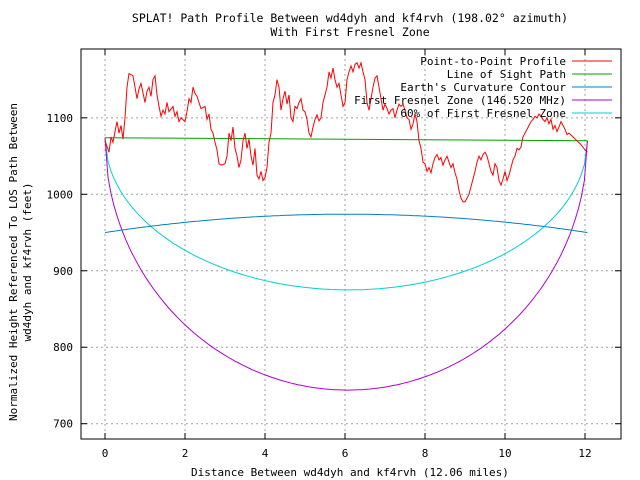 The image size is (640, 480). What do you see at coordinates (63, 347) in the screenshot?
I see `y-tick-label: 800` at bounding box center [63, 347].